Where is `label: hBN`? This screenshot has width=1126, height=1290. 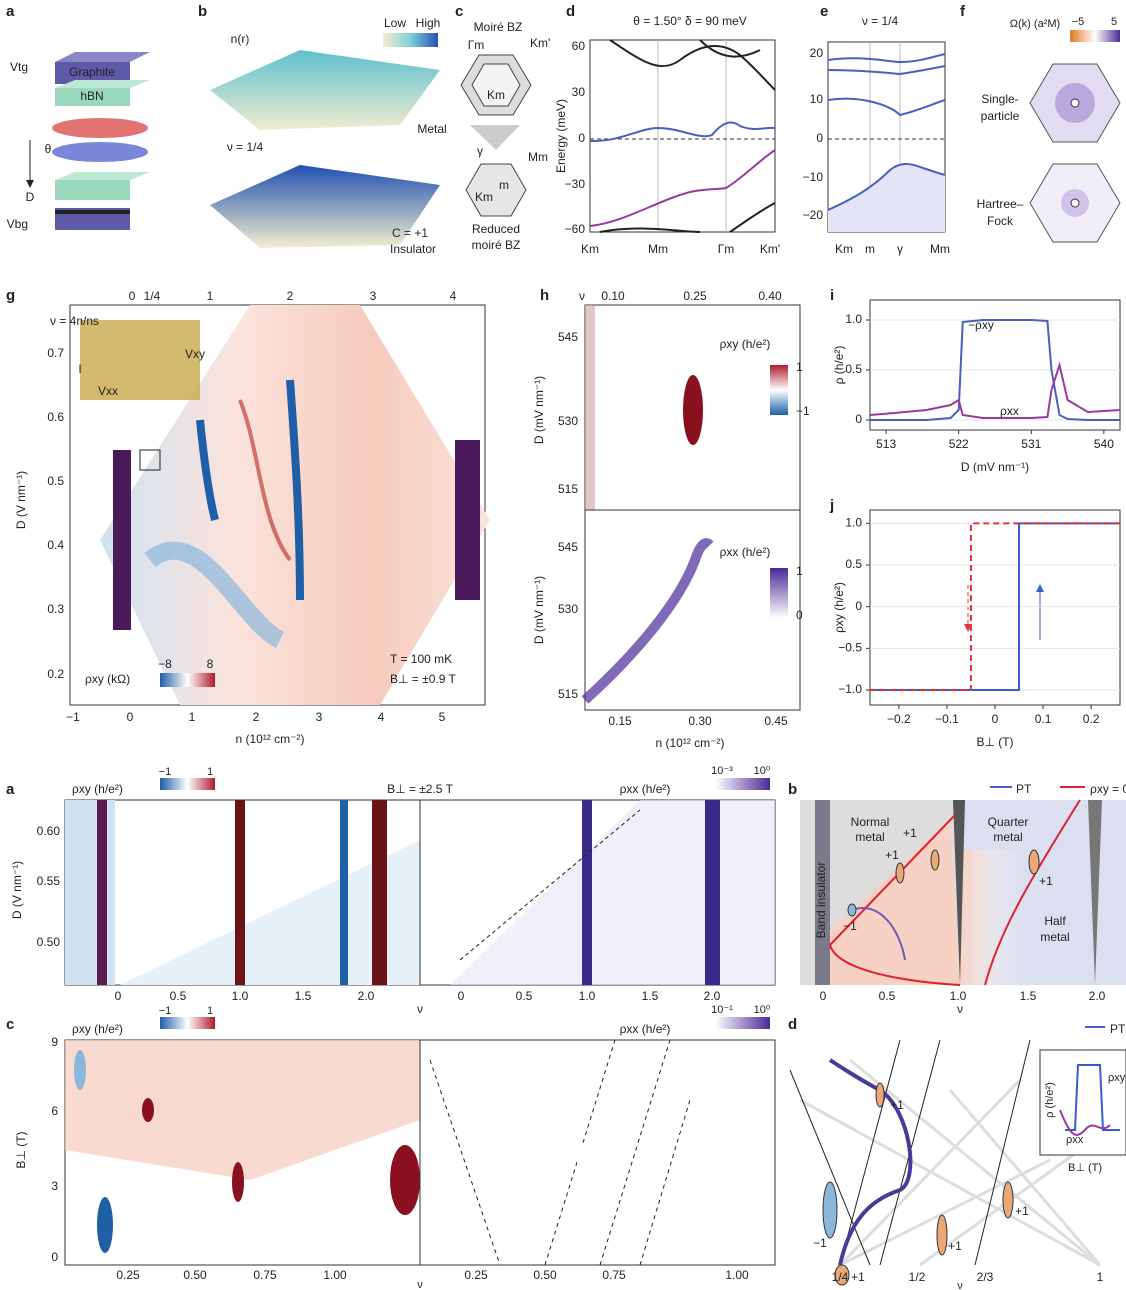
label: hBN is located at coordinates (91, 96).